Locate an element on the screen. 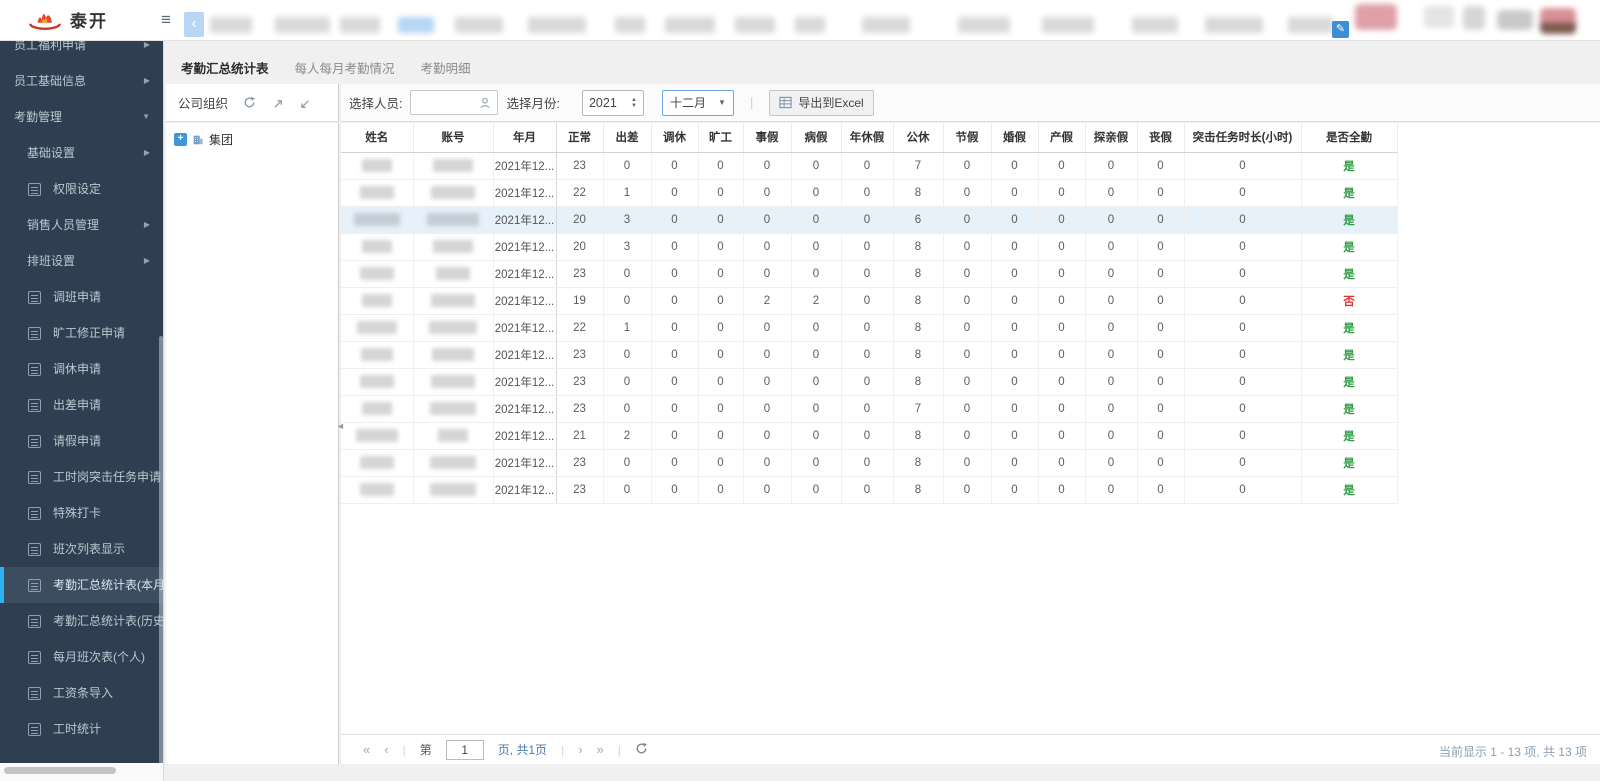 The height and width of the screenshot is (781, 1600). sidebar-item: 权限设定 is located at coordinates (81, 189).